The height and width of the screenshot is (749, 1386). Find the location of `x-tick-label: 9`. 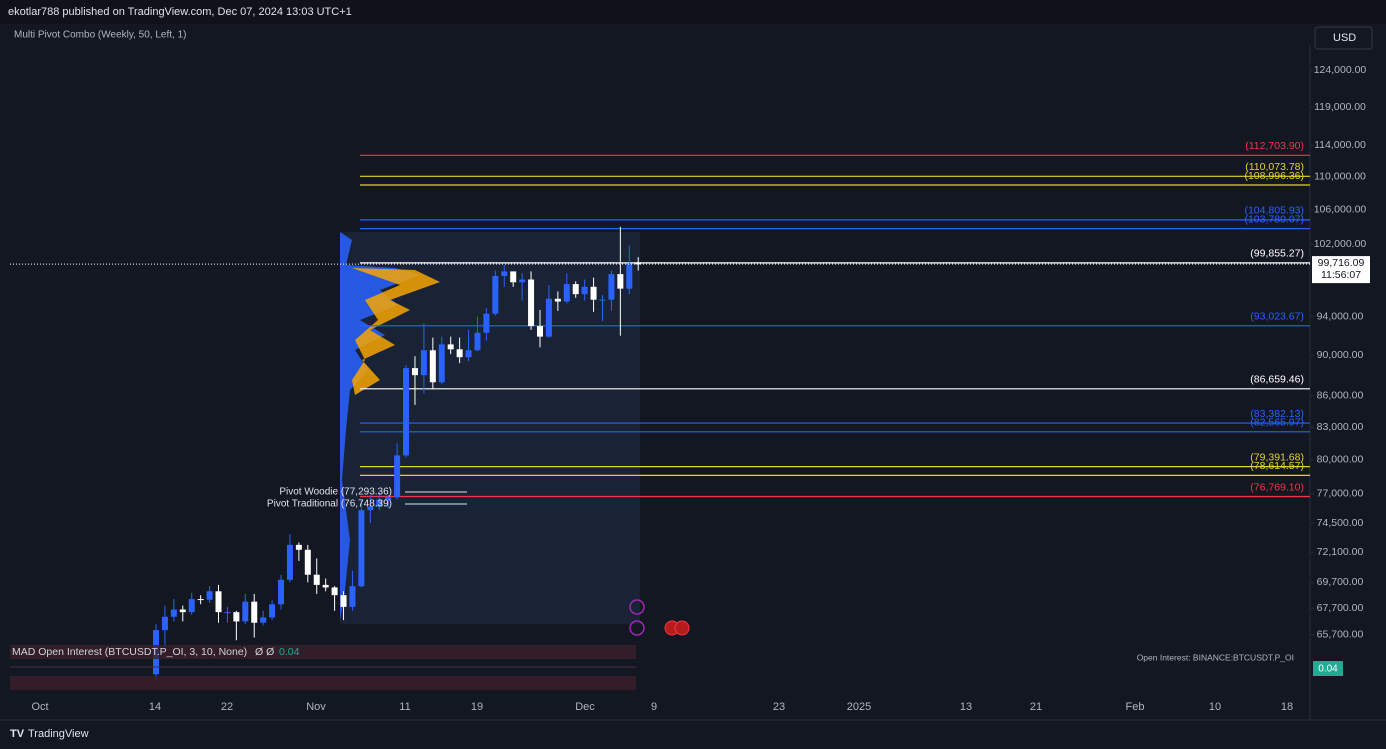

x-tick-label: 9 is located at coordinates (654, 707).